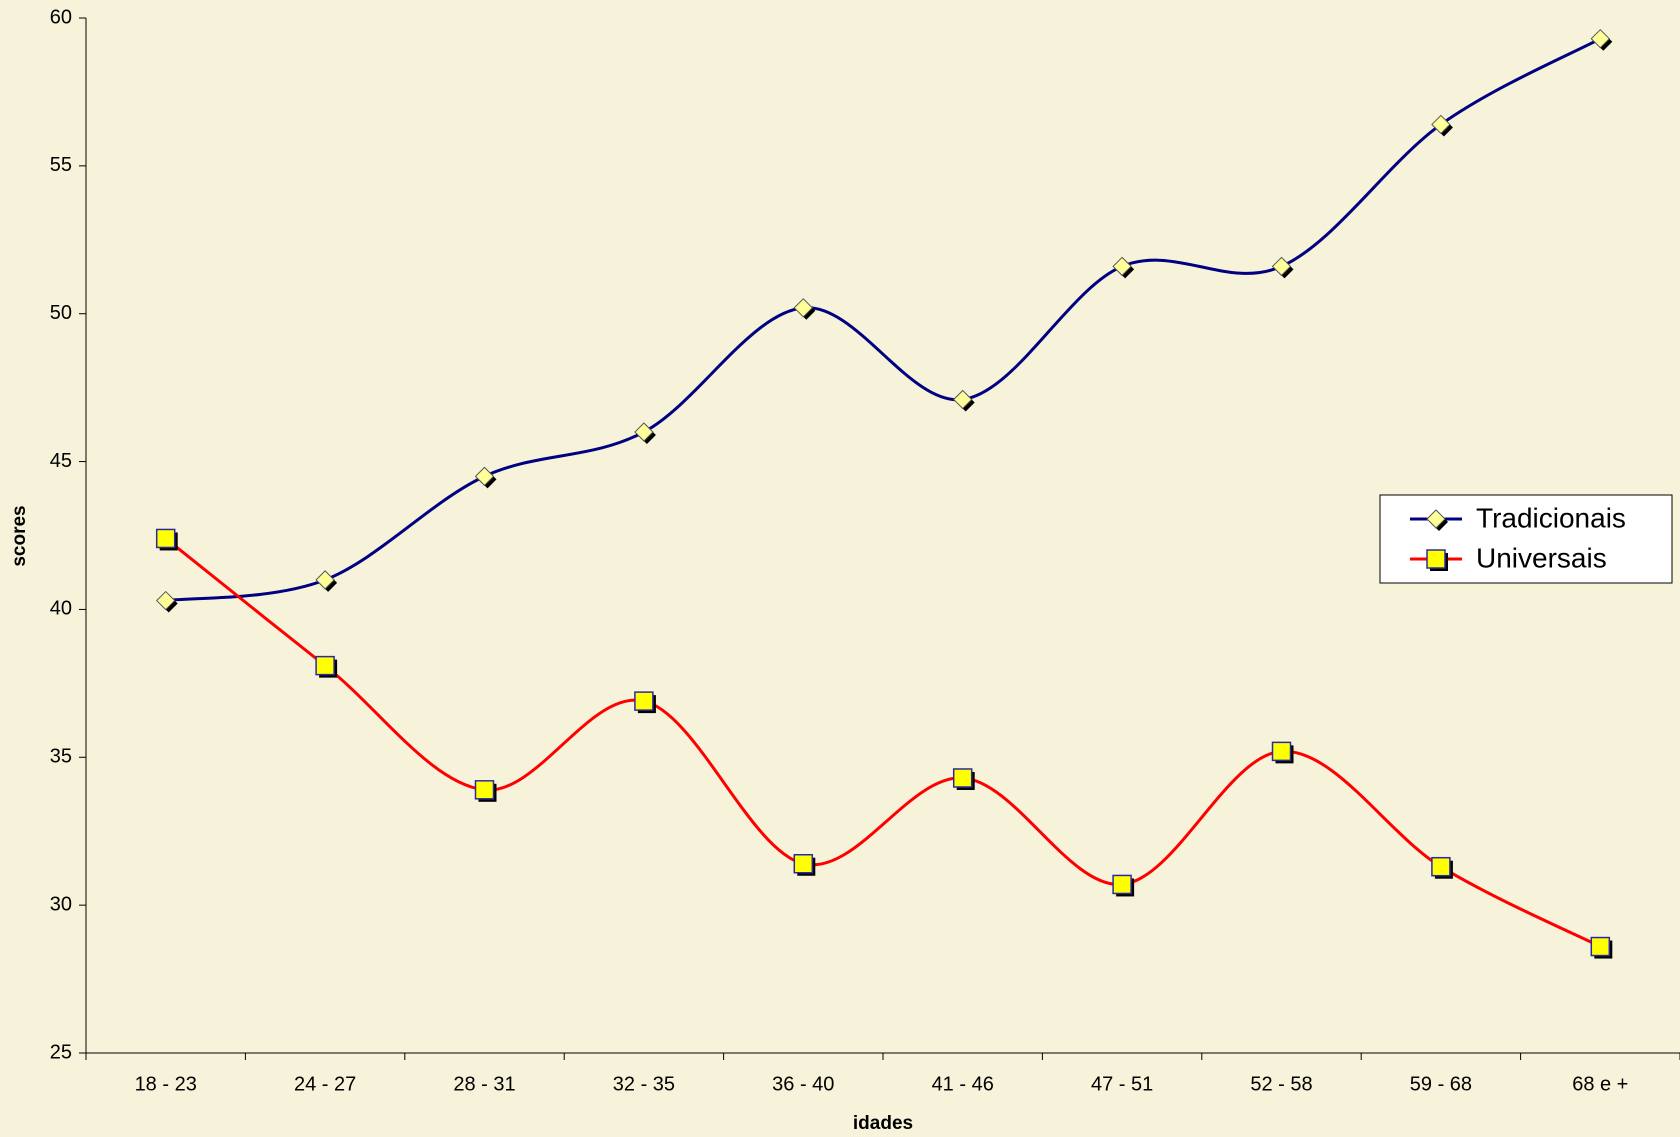 Image resolution: width=1680 pixels, height=1137 pixels. Describe the element at coordinates (61, 757) in the screenshot. I see `y-tick-label: 35` at that location.